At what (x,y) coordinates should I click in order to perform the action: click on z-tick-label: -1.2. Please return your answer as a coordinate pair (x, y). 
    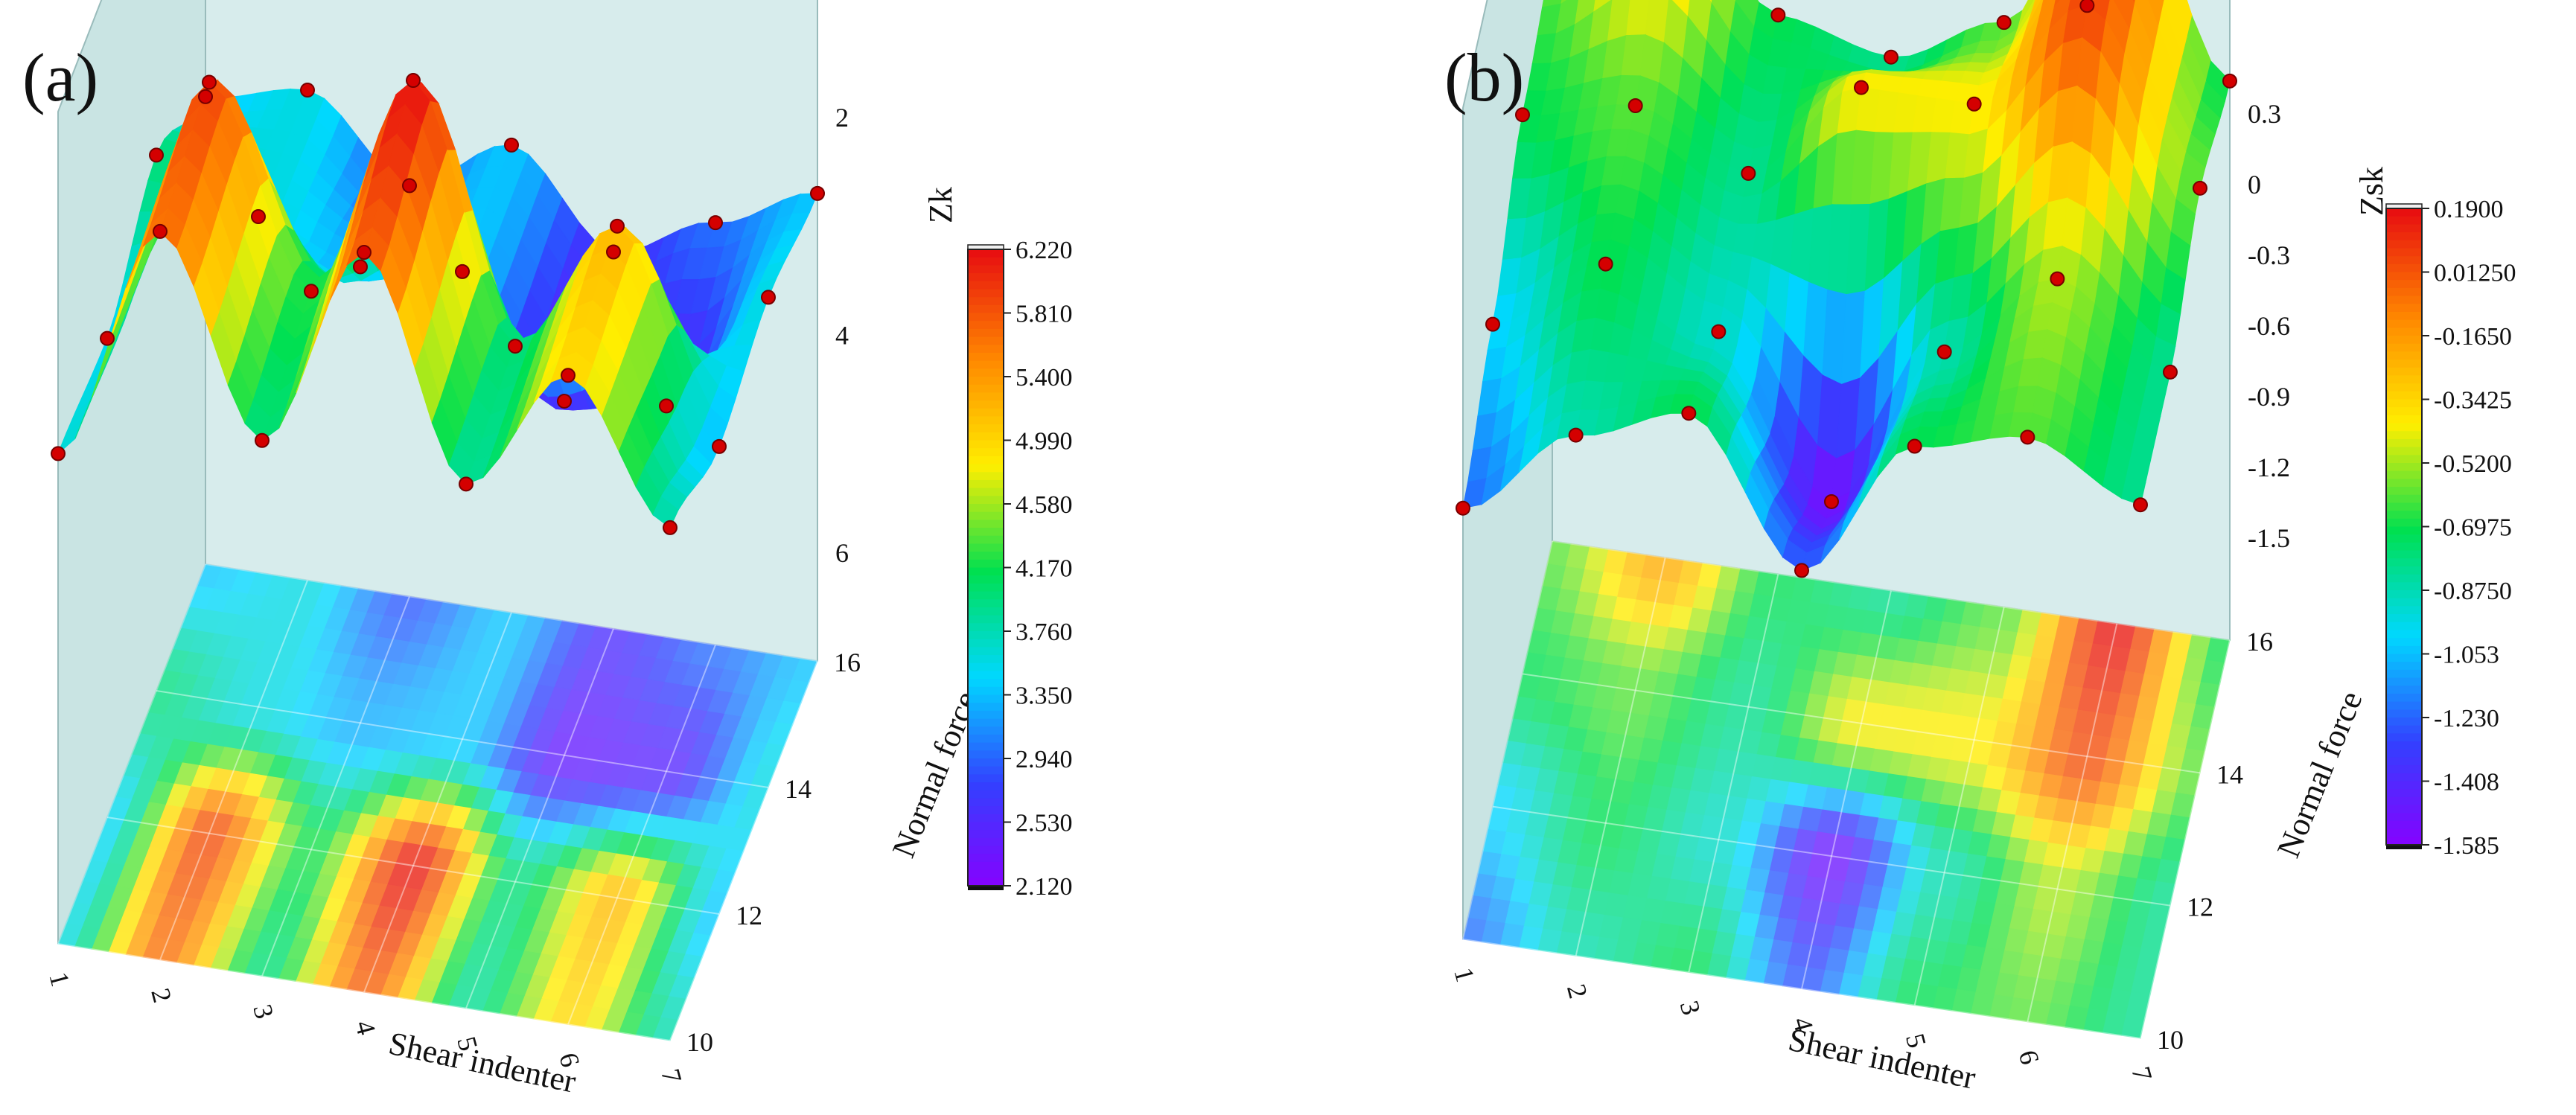
    Looking at the image, I should click on (2269, 467).